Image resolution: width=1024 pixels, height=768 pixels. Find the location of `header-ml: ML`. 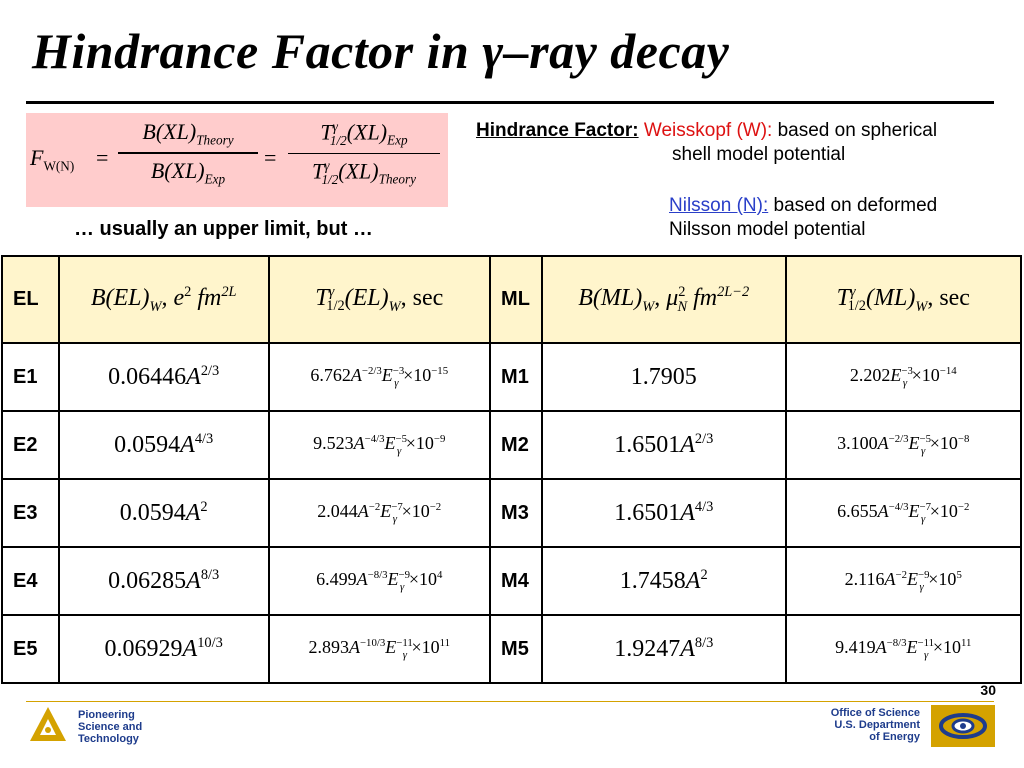

header-ml: ML is located at coordinates (516, 299).